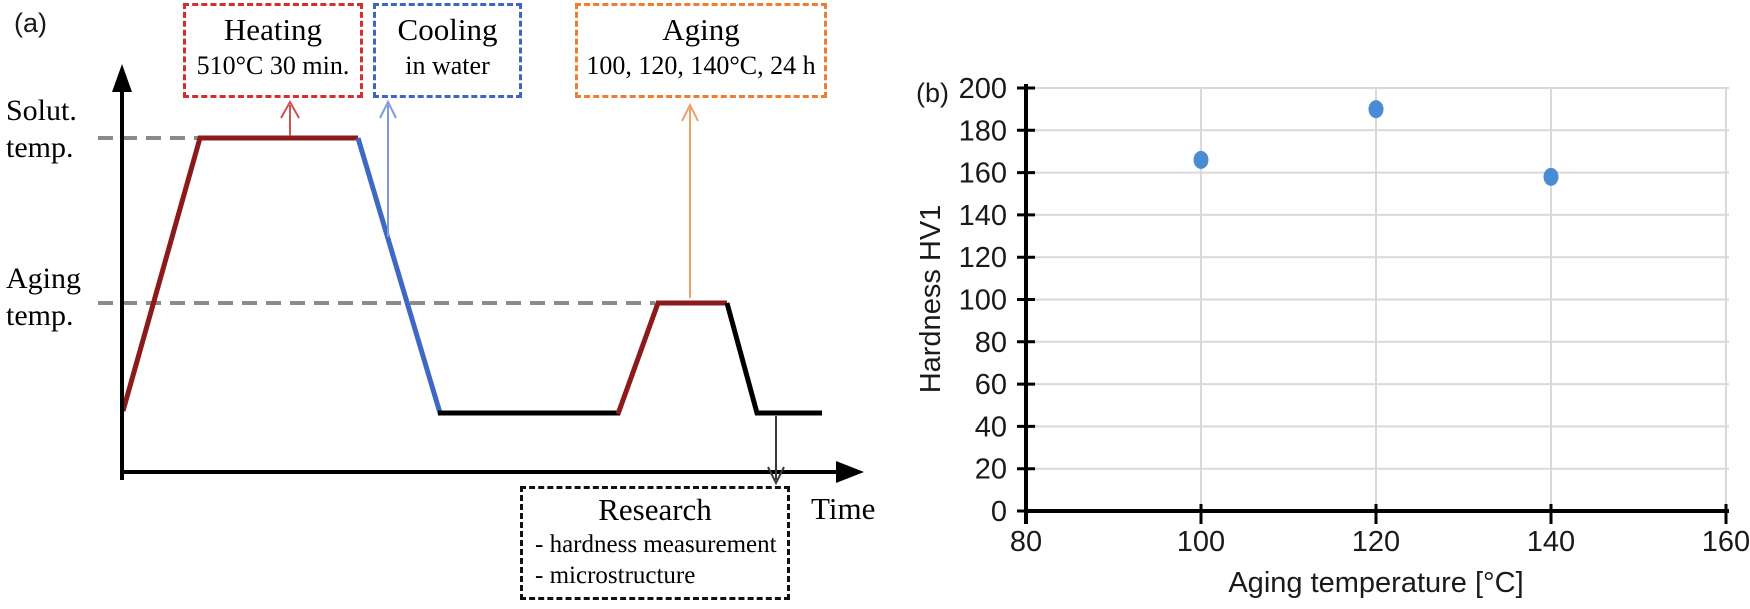  What do you see at coordinates (983, 301) in the screenshot?
I see `y-tick-label: 100` at bounding box center [983, 301].